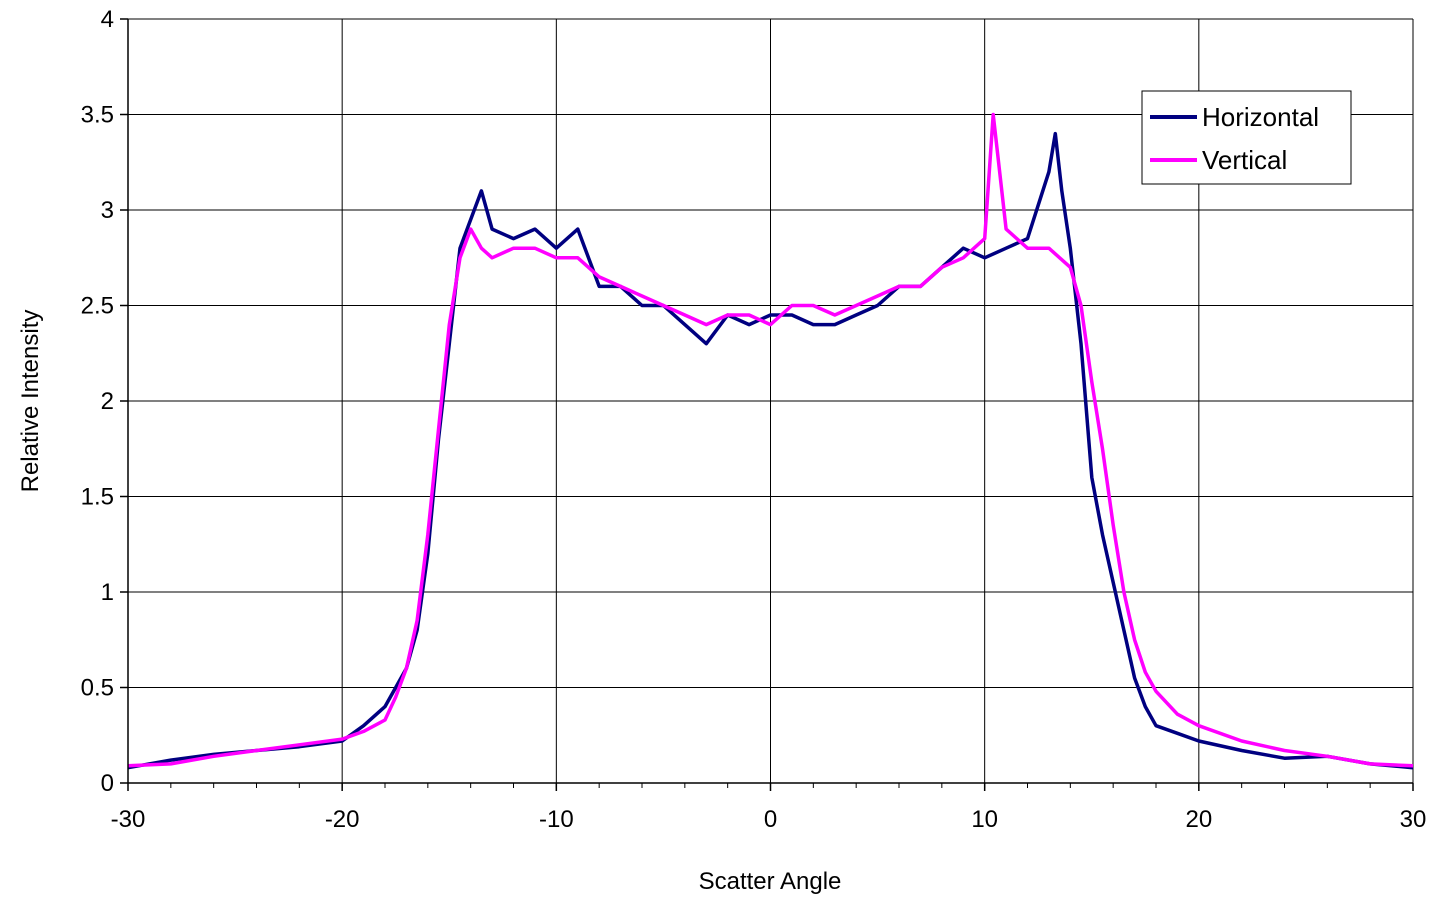 The height and width of the screenshot is (899, 1436). I want to click on y-axis-title: Relative Intensity, so click(30, 401).